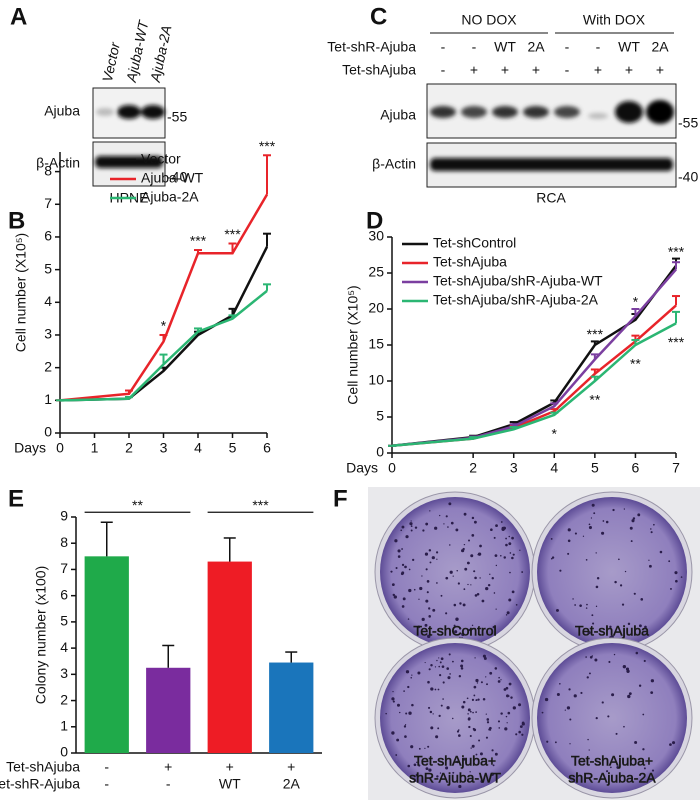 This screenshot has width=700, height=800. What do you see at coordinates (168, 767) in the screenshot?
I see `condition-value: +` at bounding box center [168, 767].